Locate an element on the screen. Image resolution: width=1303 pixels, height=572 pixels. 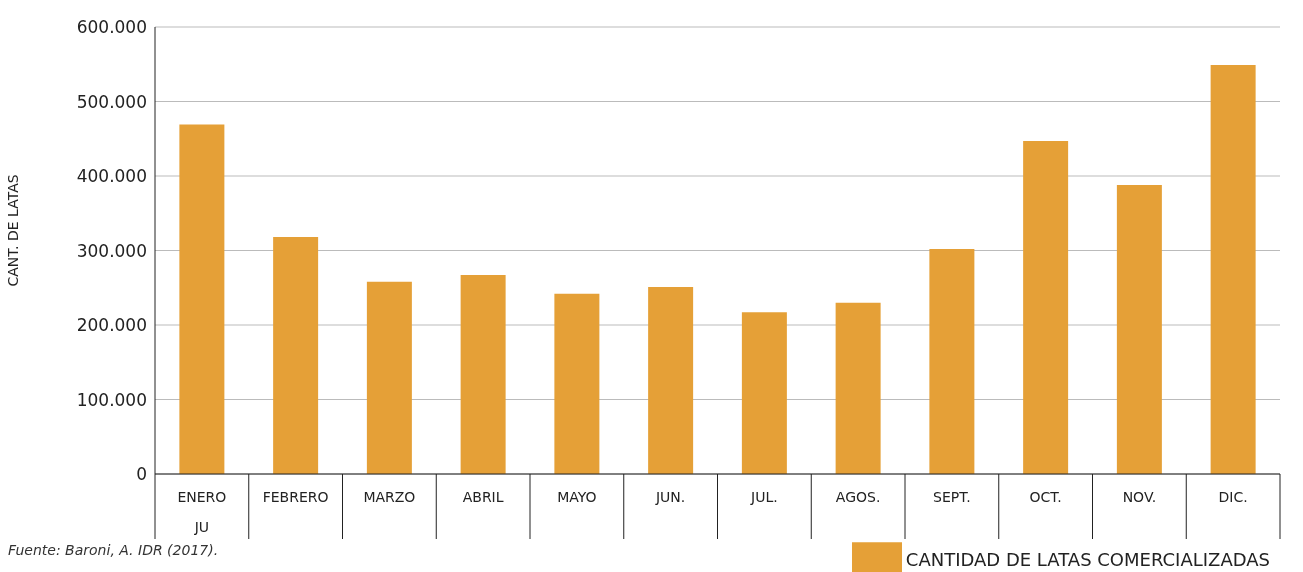
y-tick-label: 0 is located at coordinates (141, 474).